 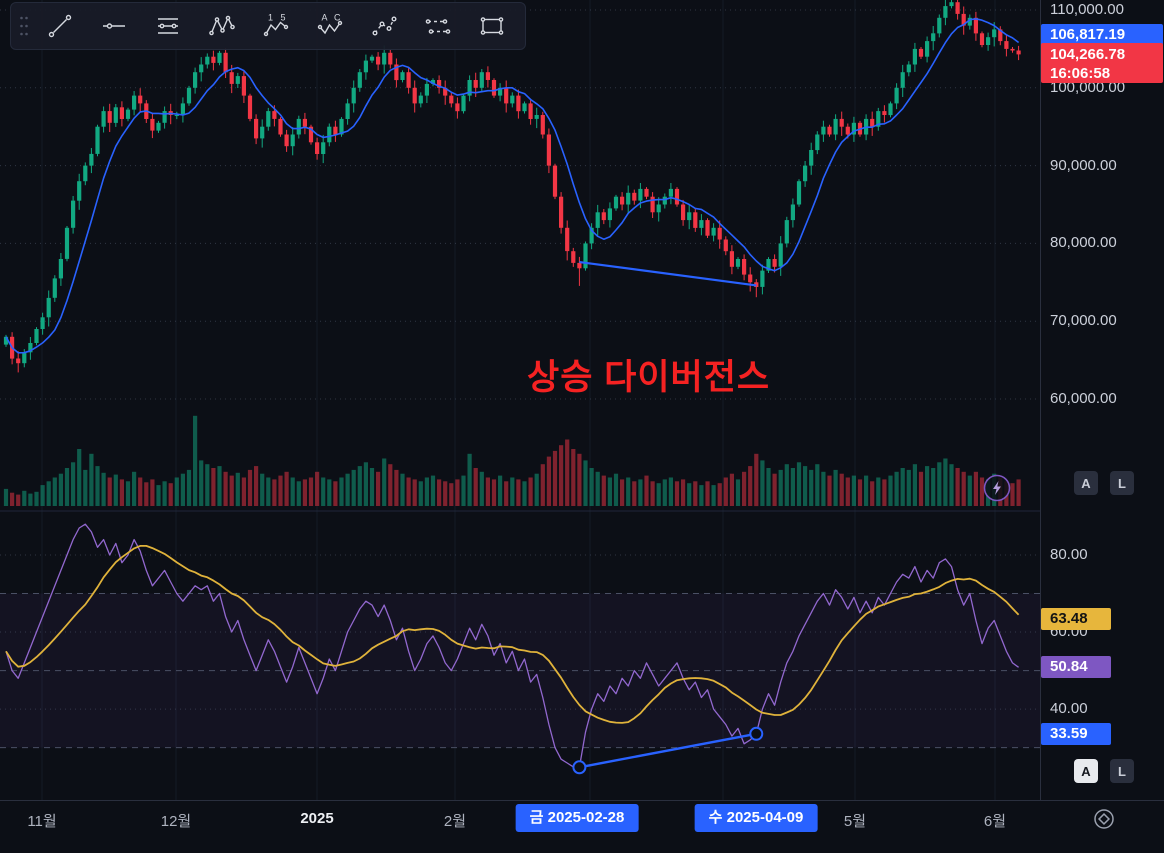 I want to click on time-axis-label: 6월, so click(x=995, y=821).